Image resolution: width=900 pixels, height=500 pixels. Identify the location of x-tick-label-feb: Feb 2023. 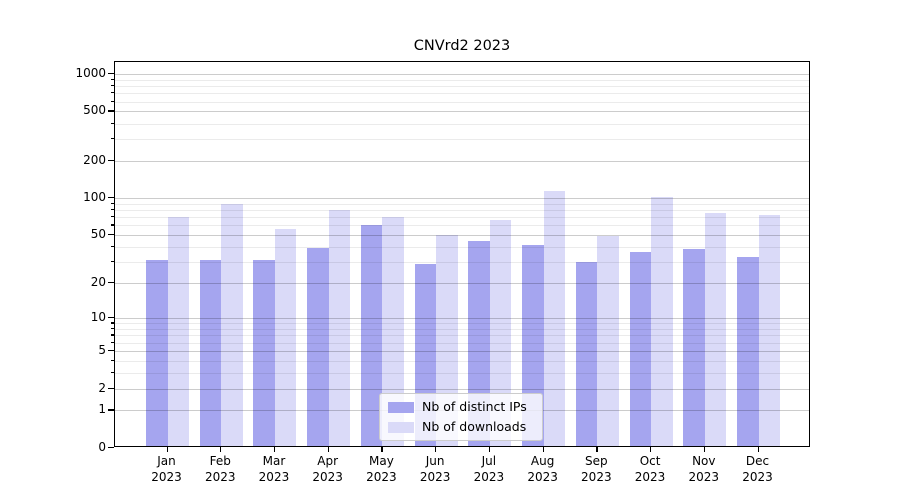
(220, 469).